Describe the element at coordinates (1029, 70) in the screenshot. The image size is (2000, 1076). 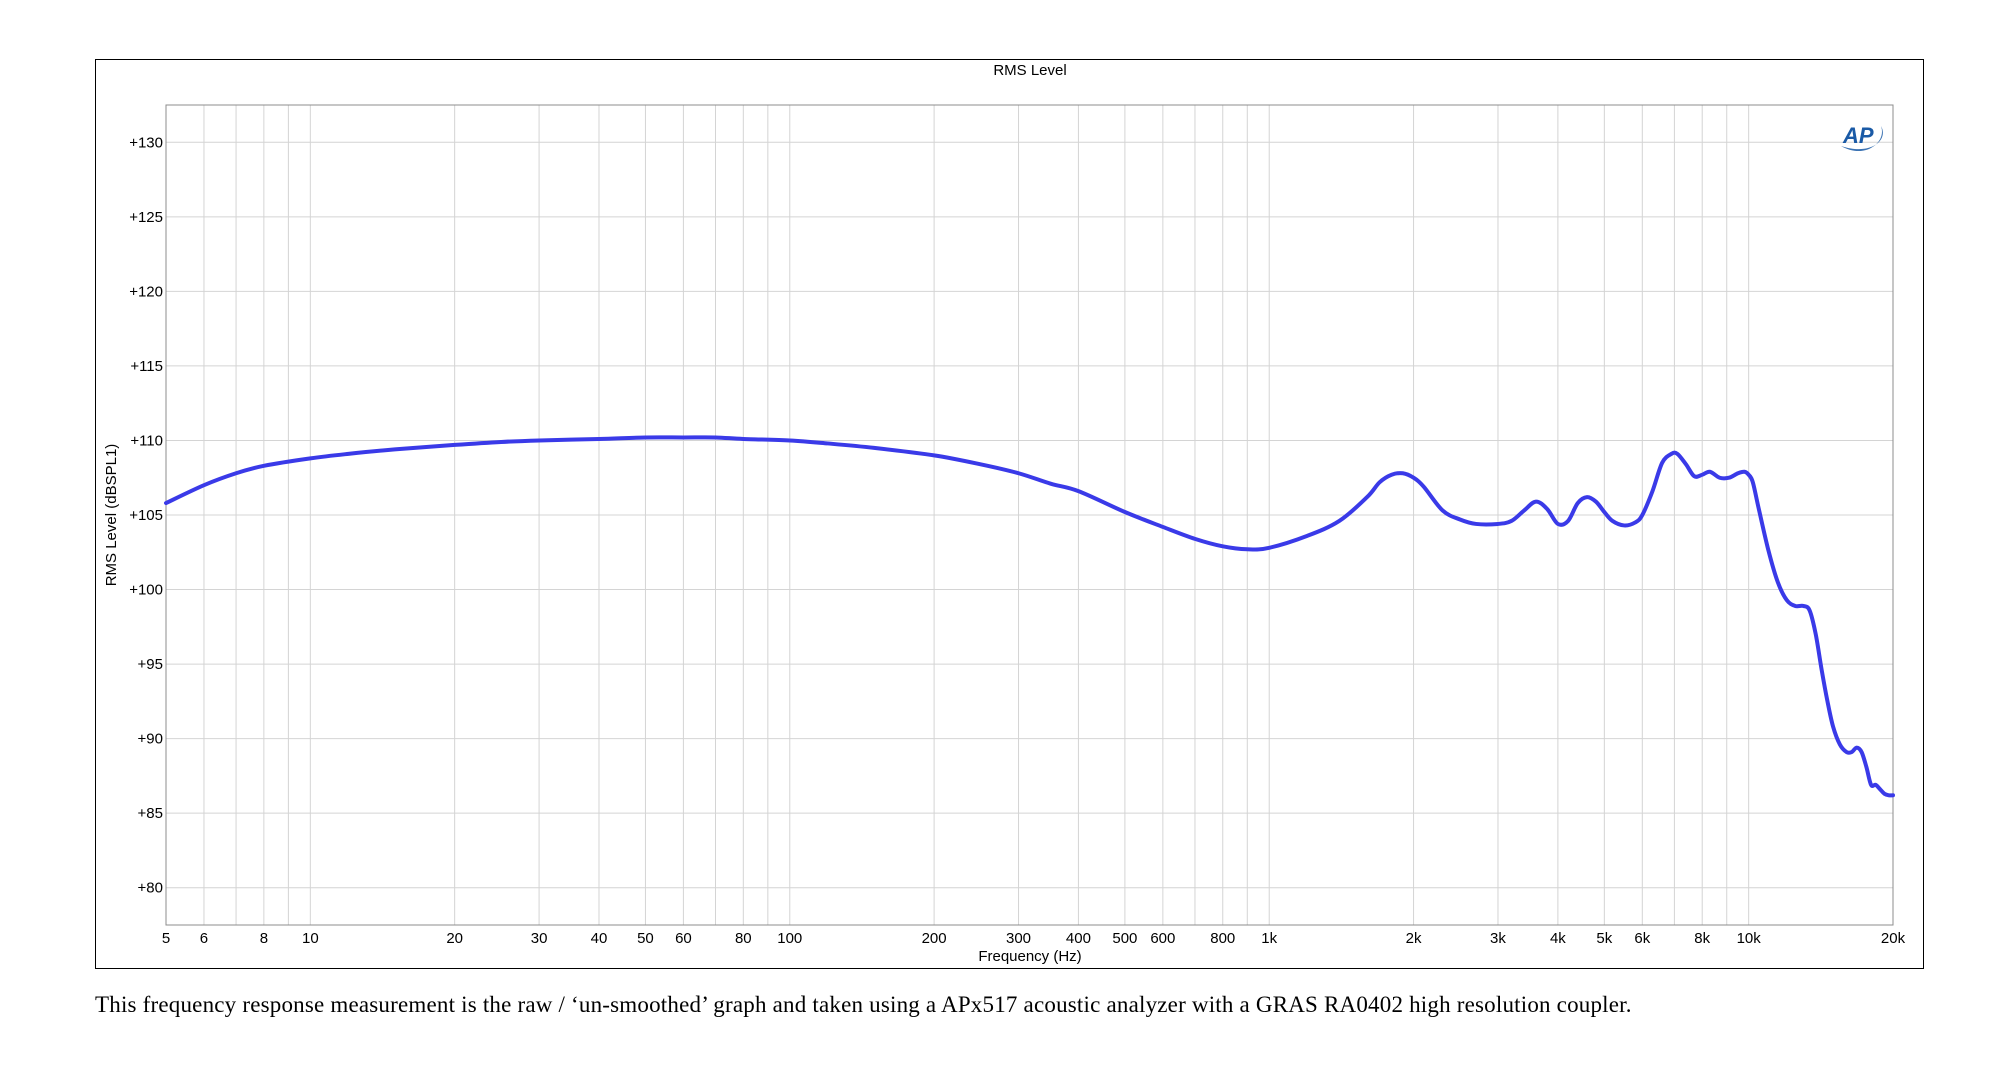
I see `chart-title: RMS Level` at that location.